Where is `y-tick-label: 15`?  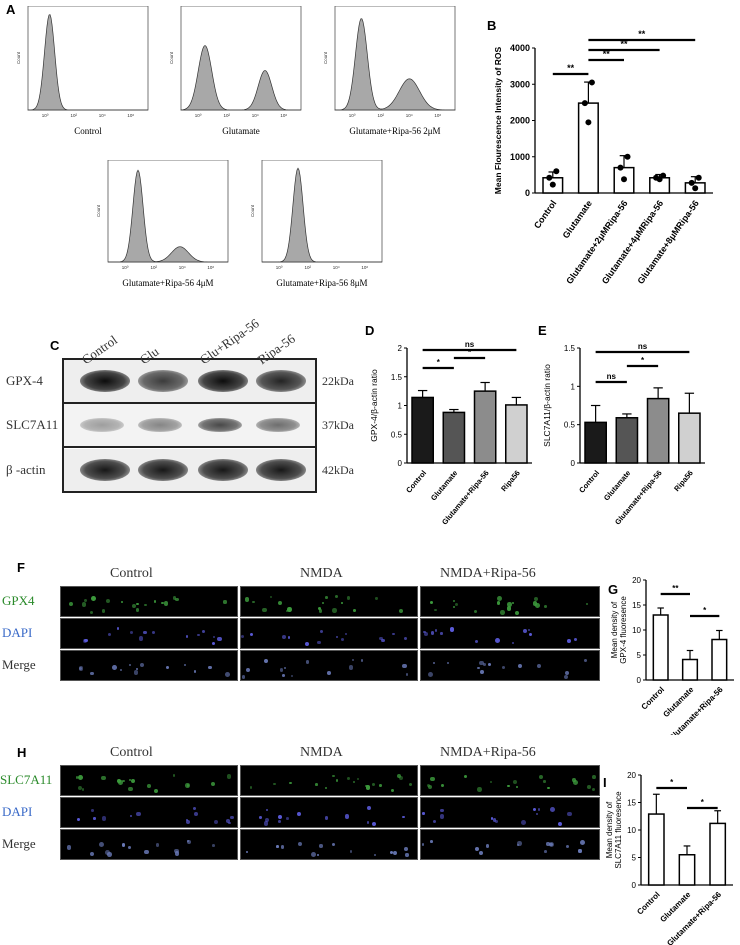
y-tick-label: 15 is located at coordinates (636, 605).